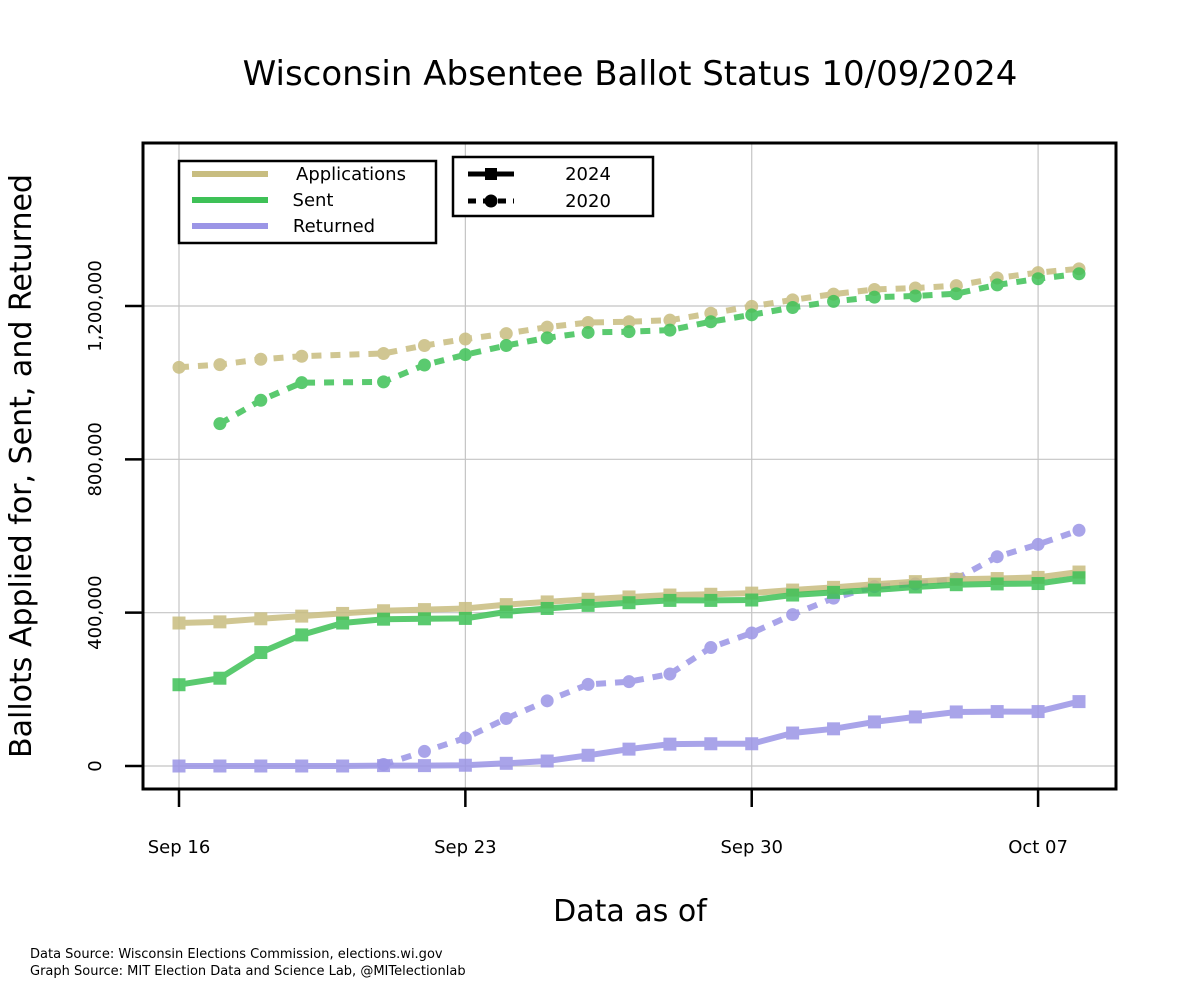  Describe the element at coordinates (95, 765) in the screenshot. I see `y-tick-label: 0` at that location.